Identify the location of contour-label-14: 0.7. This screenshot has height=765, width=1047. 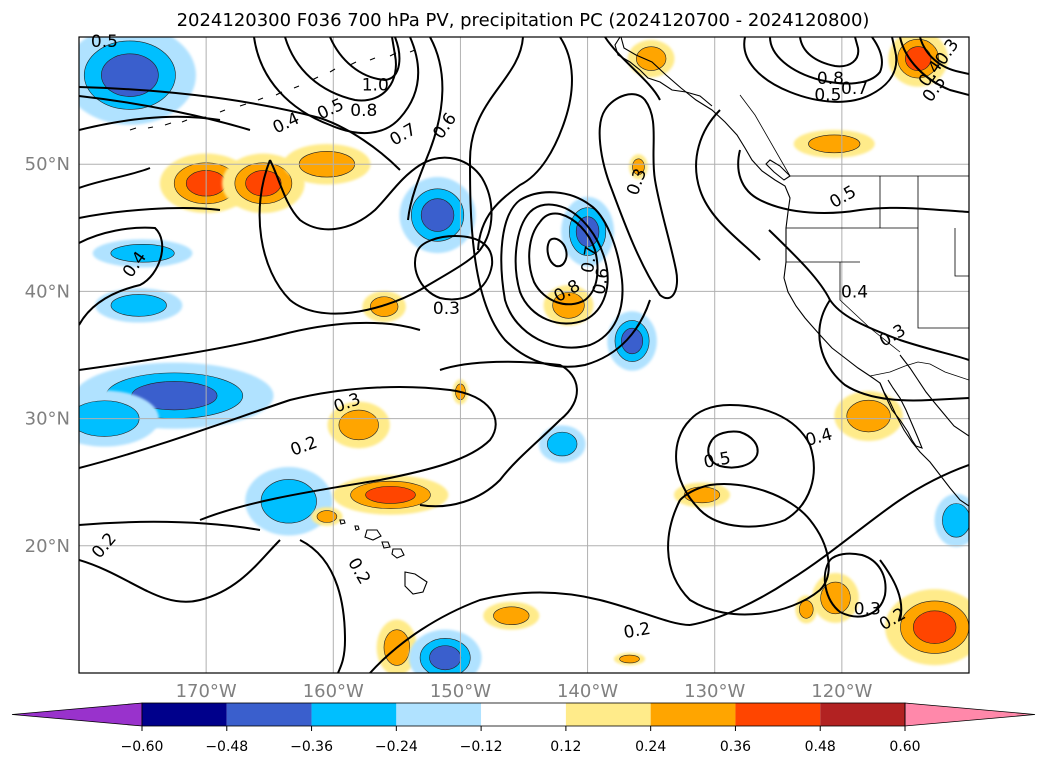
(590, 260).